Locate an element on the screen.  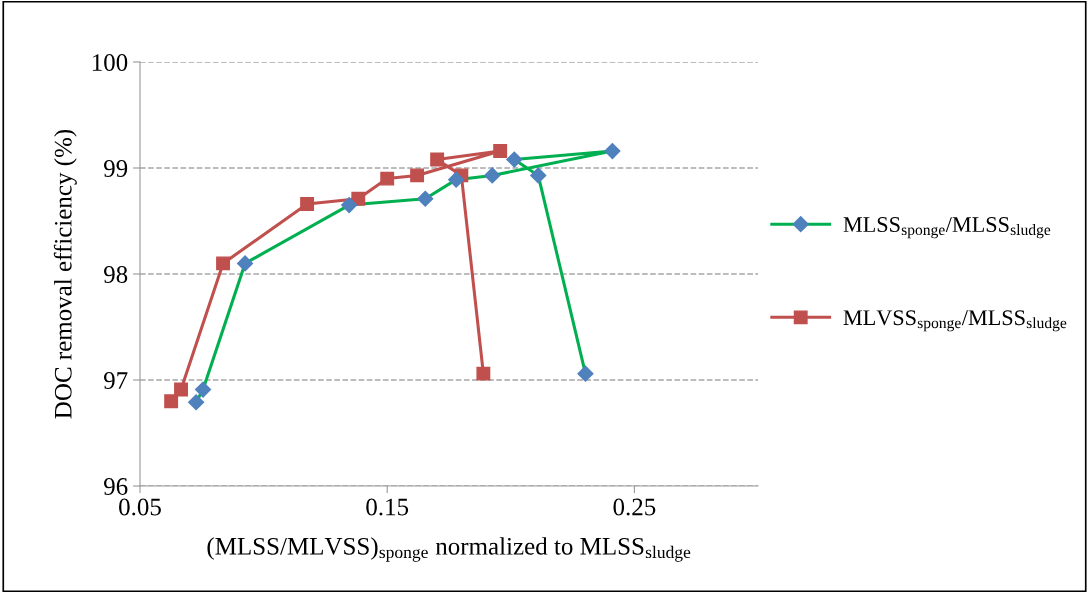
x-tick-label: 0.05 is located at coordinates (140, 507).